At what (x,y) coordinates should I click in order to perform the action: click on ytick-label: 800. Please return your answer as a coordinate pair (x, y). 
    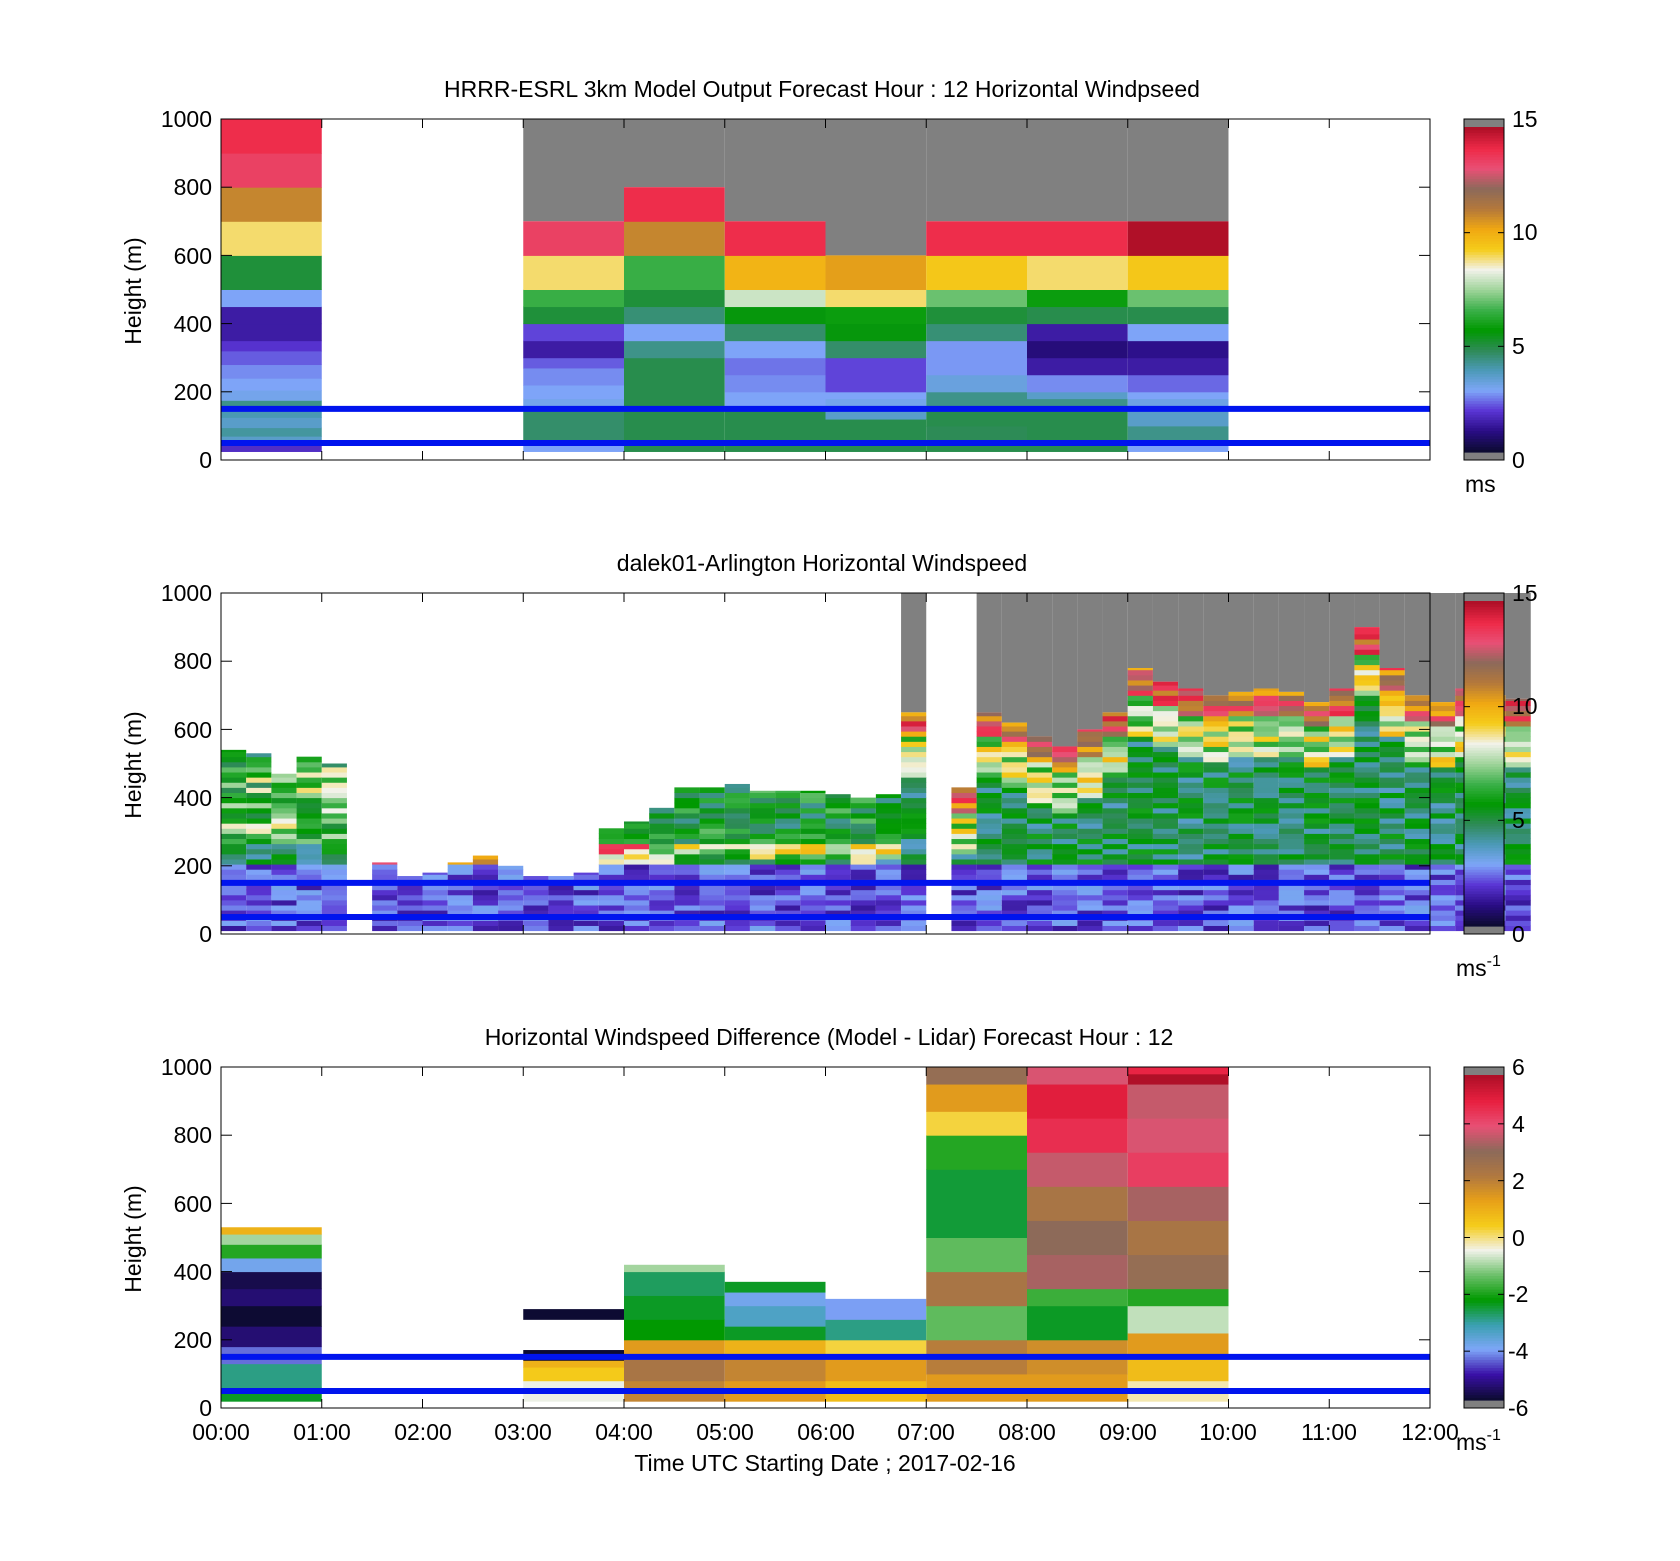
    Looking at the image, I should click on (193, 661).